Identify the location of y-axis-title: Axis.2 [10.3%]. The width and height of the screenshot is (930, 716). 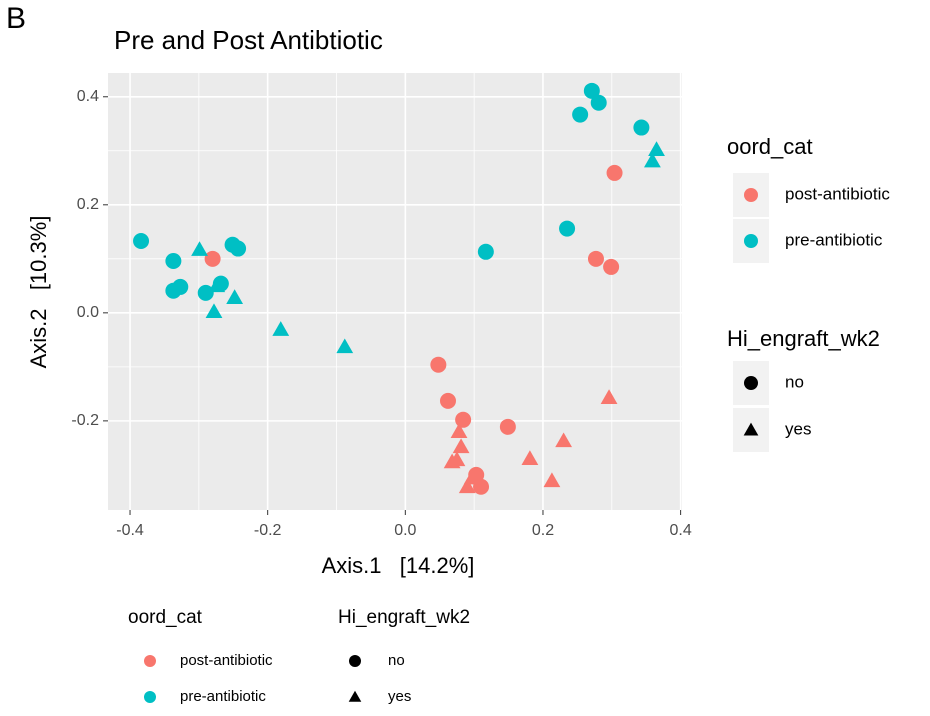
(38, 292).